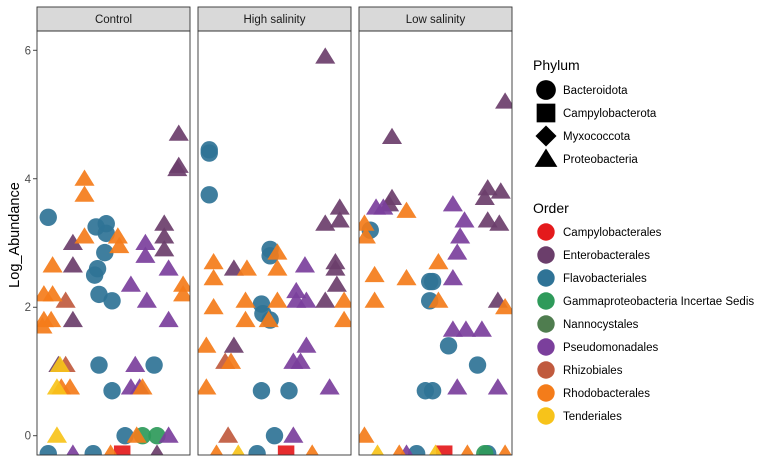 This screenshot has width=774, height=467. Describe the element at coordinates (436, 20) in the screenshot. I see `facet-strip-label: Low salinity` at that location.